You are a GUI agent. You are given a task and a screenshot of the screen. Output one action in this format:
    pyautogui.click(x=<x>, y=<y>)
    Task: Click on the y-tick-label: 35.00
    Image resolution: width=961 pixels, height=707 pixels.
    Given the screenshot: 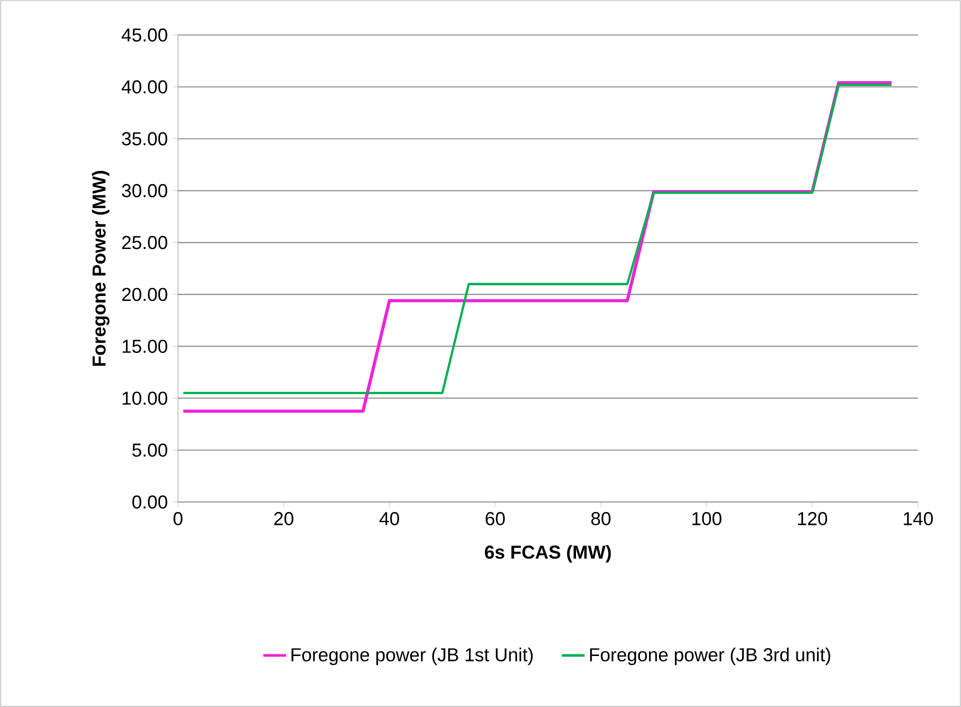 What is the action you would take?
    pyautogui.click(x=145, y=139)
    